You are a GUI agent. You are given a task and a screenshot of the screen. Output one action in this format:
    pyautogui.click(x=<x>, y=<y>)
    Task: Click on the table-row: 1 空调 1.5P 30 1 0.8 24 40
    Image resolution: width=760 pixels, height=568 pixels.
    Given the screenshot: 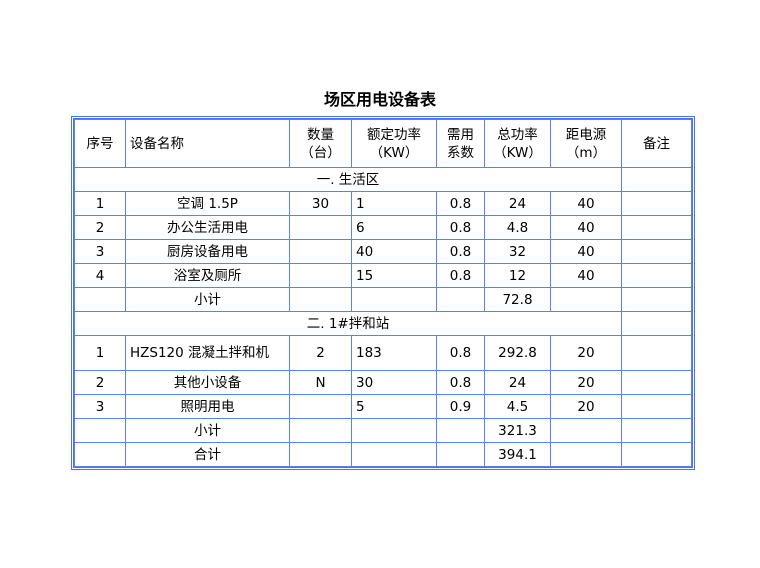 What is the action you would take?
    pyautogui.click(x=383, y=203)
    